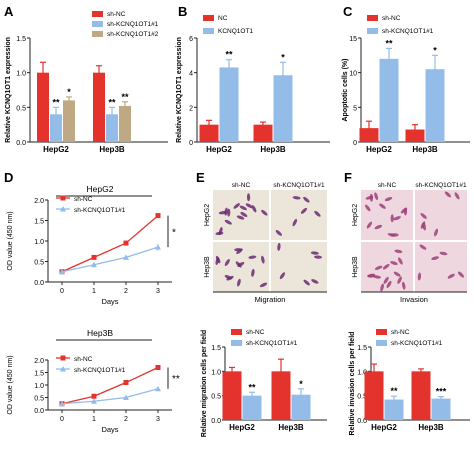 The image size is (474, 457). Describe the element at coordinates (109, 429) in the screenshot. I see `x-axis-label: Days` at that location.